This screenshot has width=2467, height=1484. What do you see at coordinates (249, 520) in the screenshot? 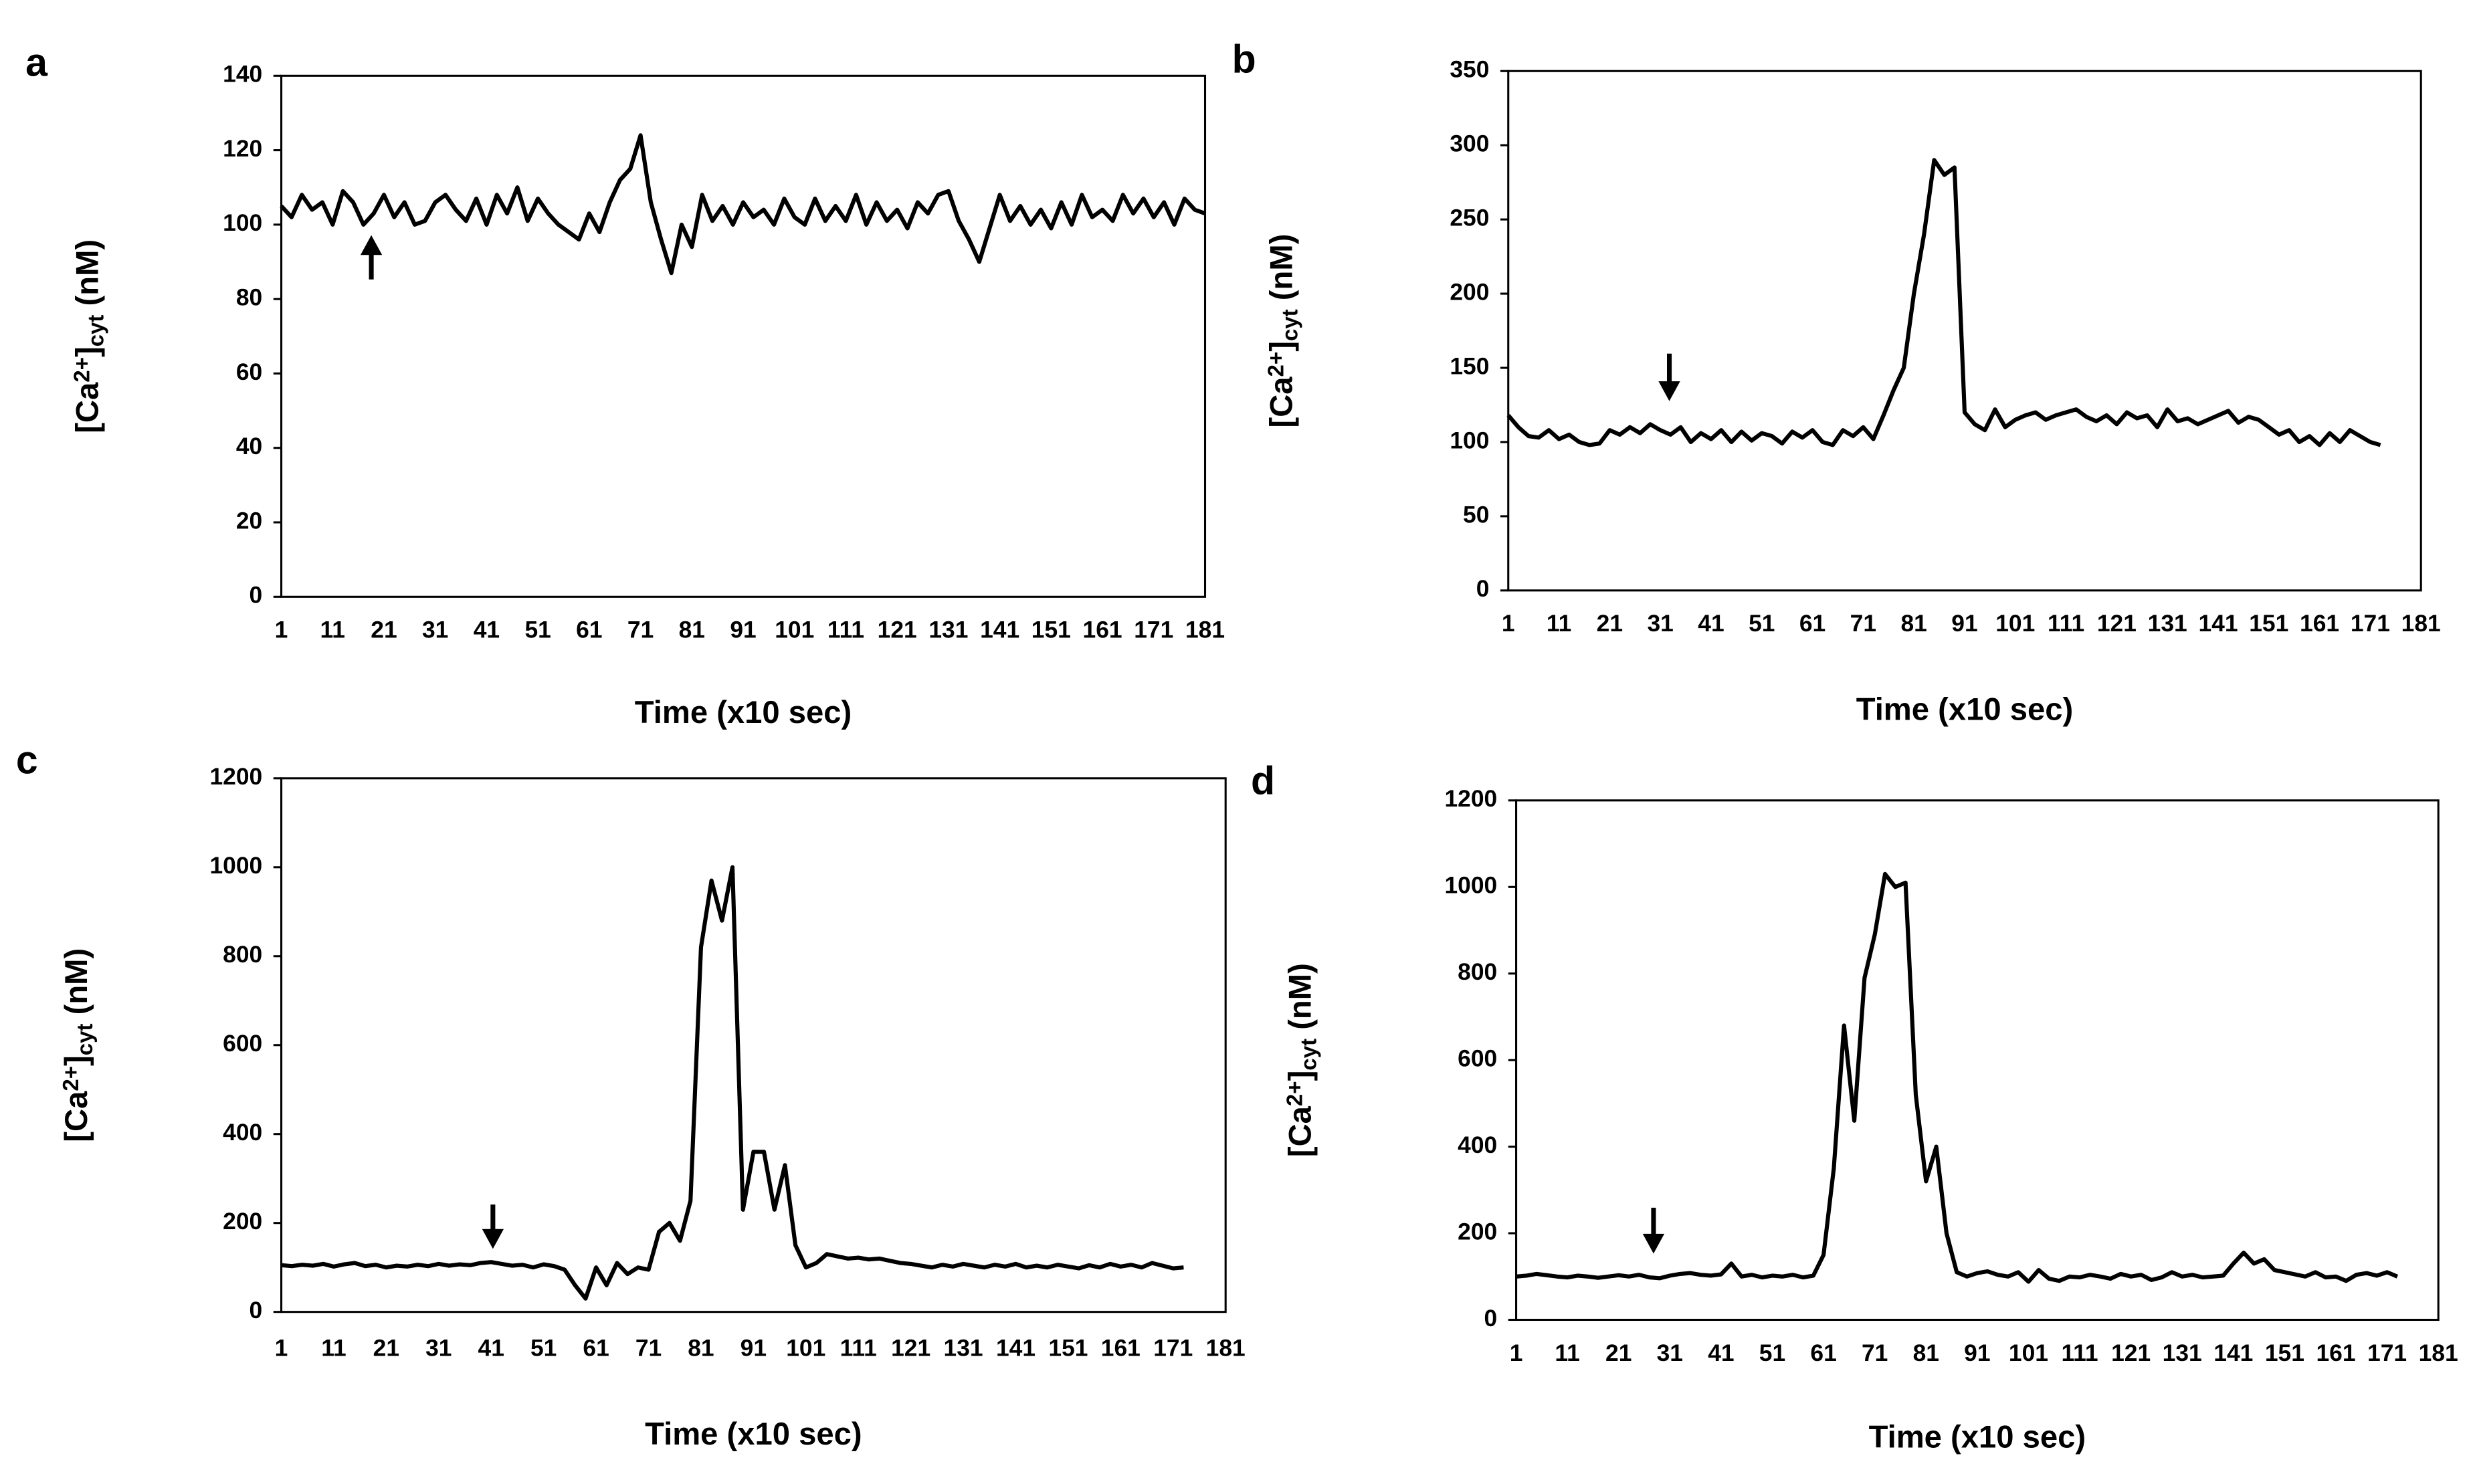
I see `y-tick-label: 20` at bounding box center [249, 520].